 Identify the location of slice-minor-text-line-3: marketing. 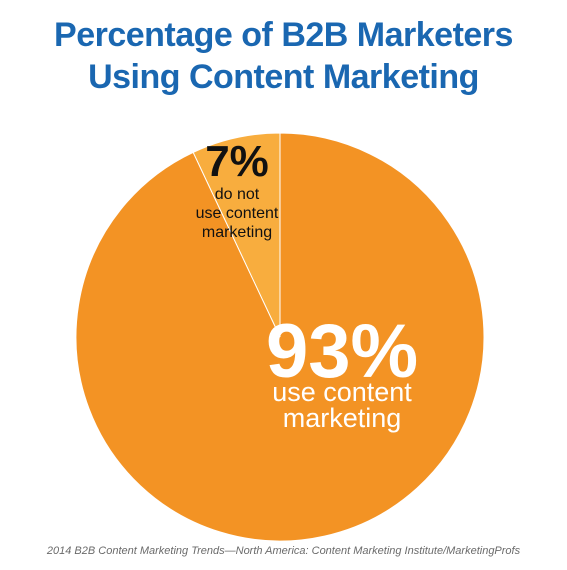
(237, 232).